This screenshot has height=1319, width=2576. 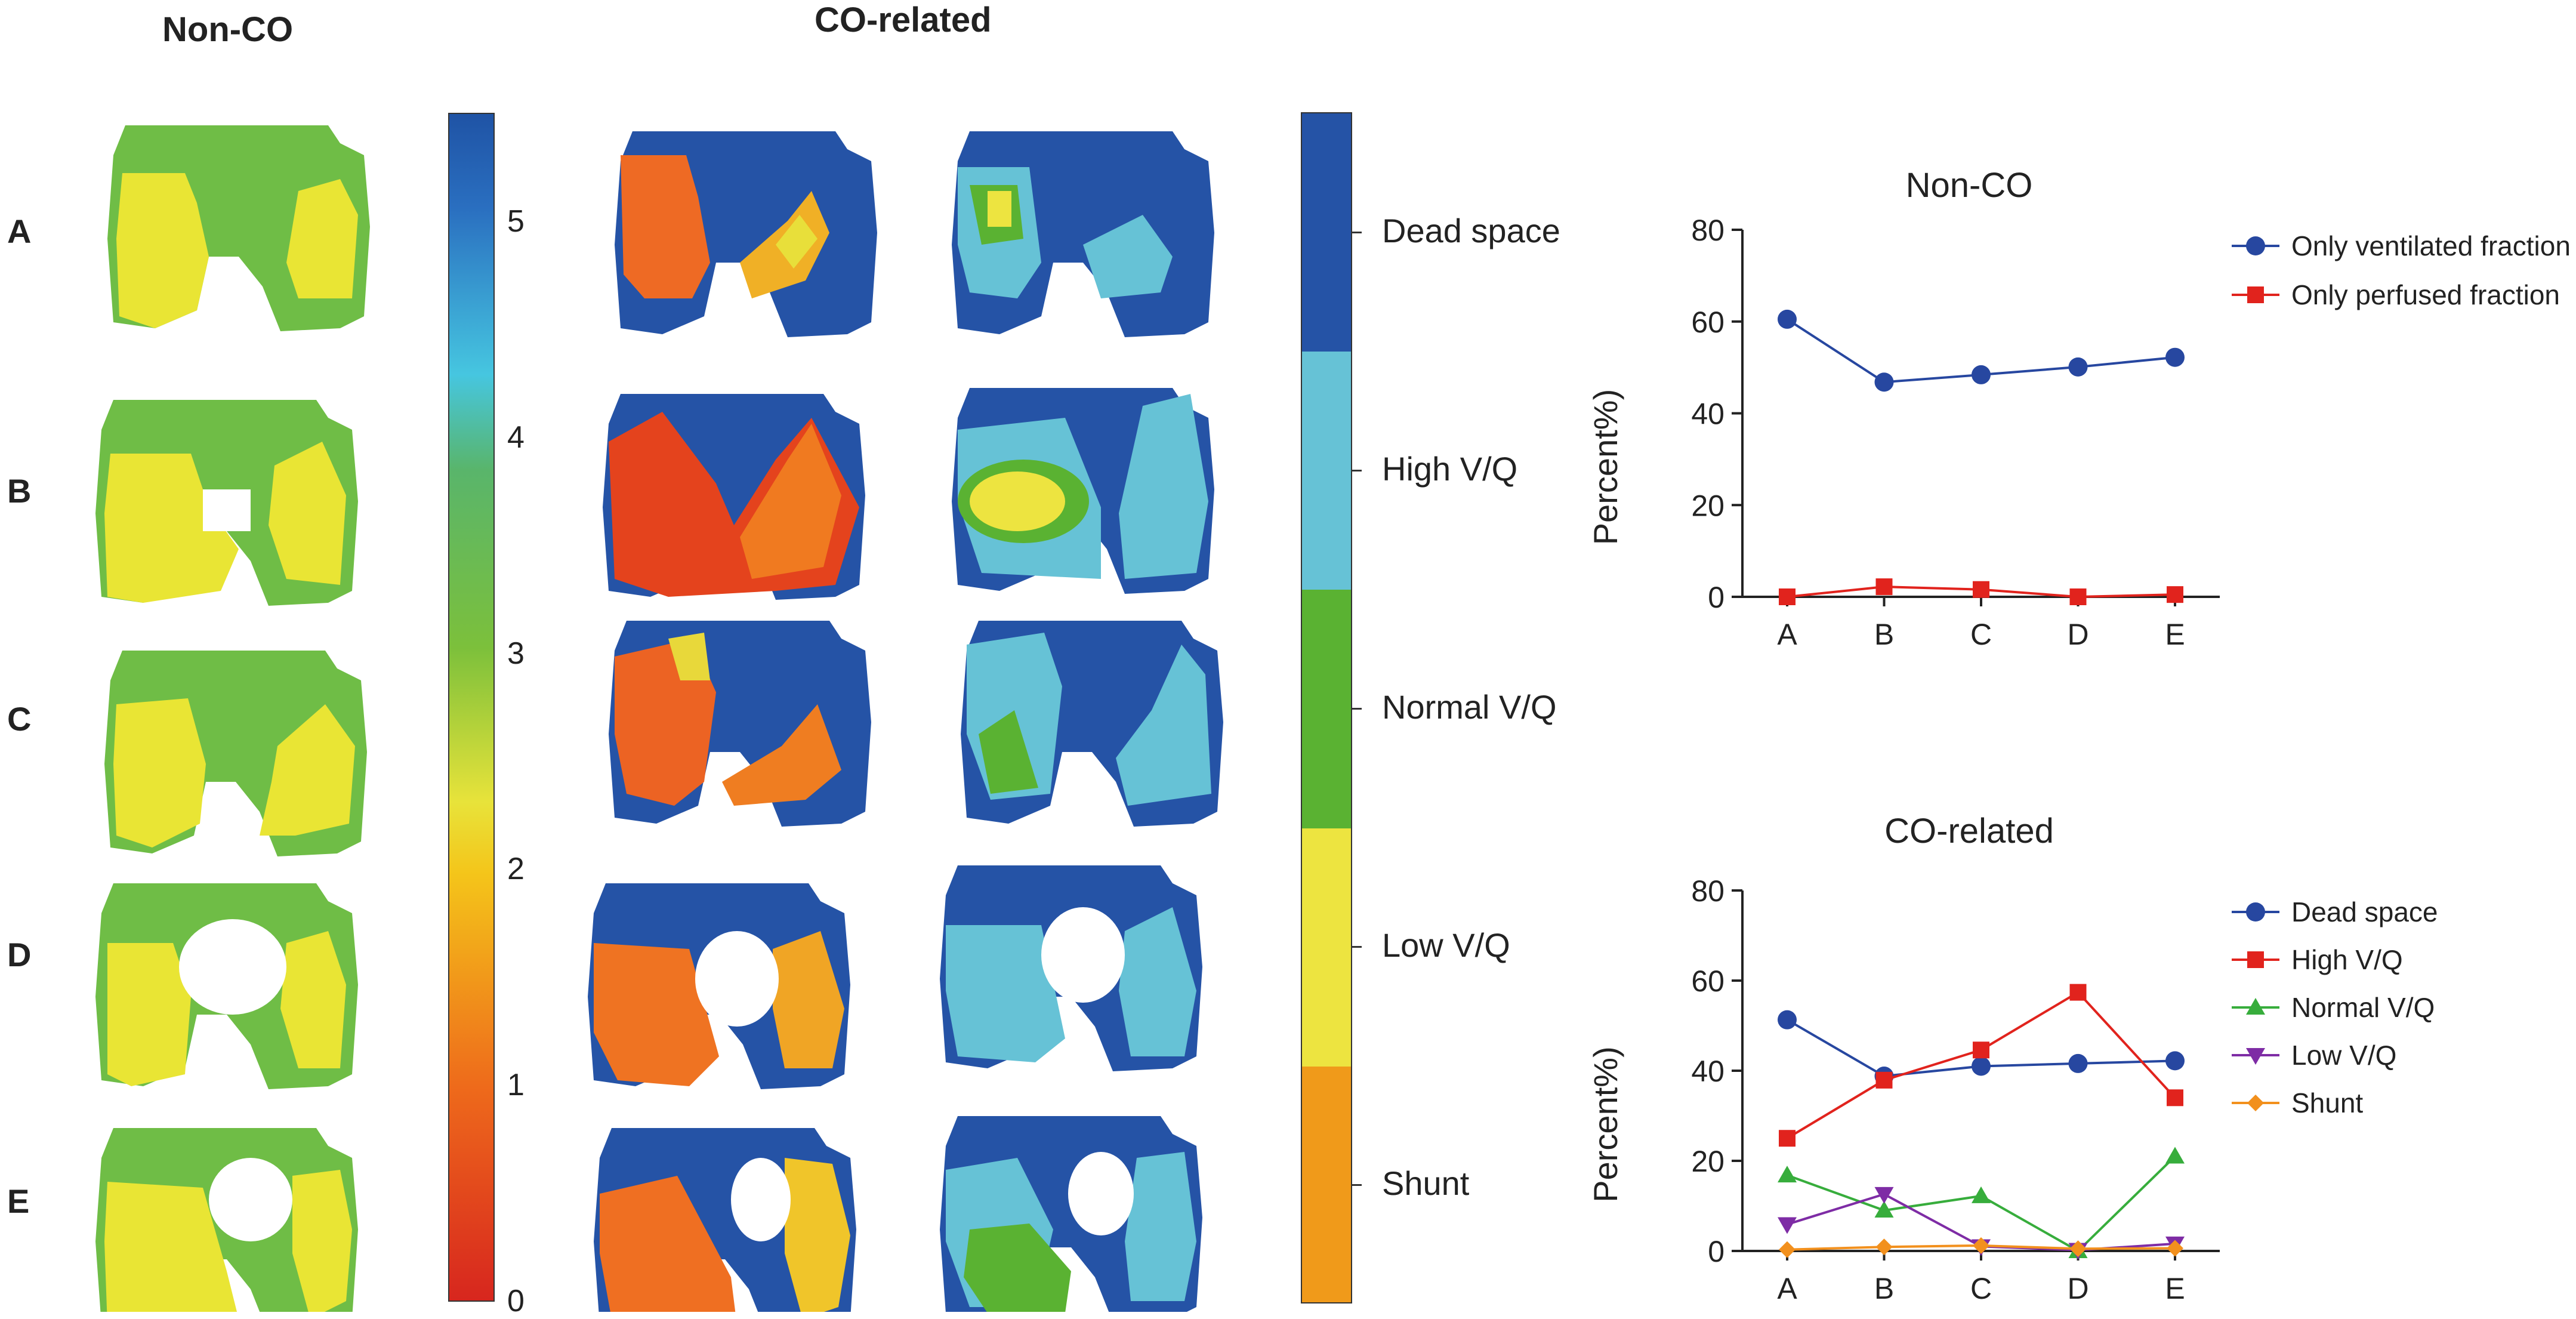 What do you see at coordinates (2077, 635) in the screenshot?
I see `chart-0-xtick-label: D` at bounding box center [2077, 635].